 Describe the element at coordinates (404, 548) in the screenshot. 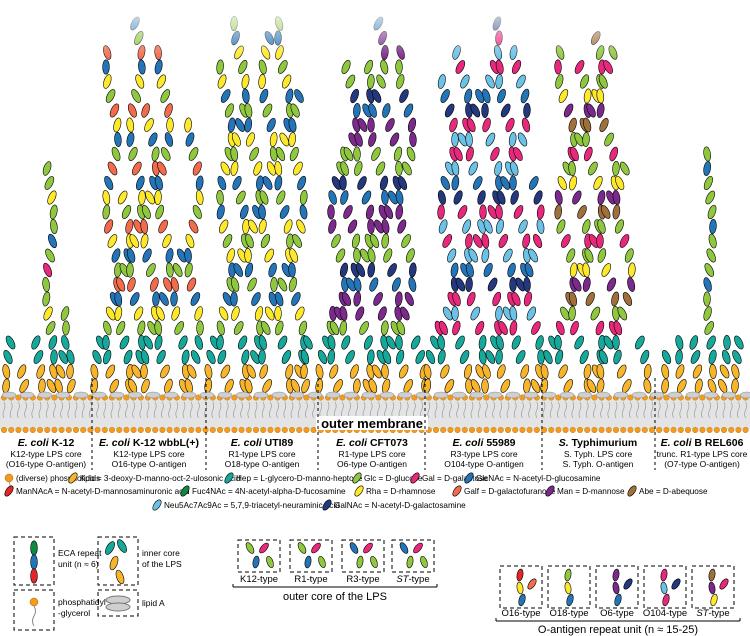

I see `outer-core-sugar` at that location.